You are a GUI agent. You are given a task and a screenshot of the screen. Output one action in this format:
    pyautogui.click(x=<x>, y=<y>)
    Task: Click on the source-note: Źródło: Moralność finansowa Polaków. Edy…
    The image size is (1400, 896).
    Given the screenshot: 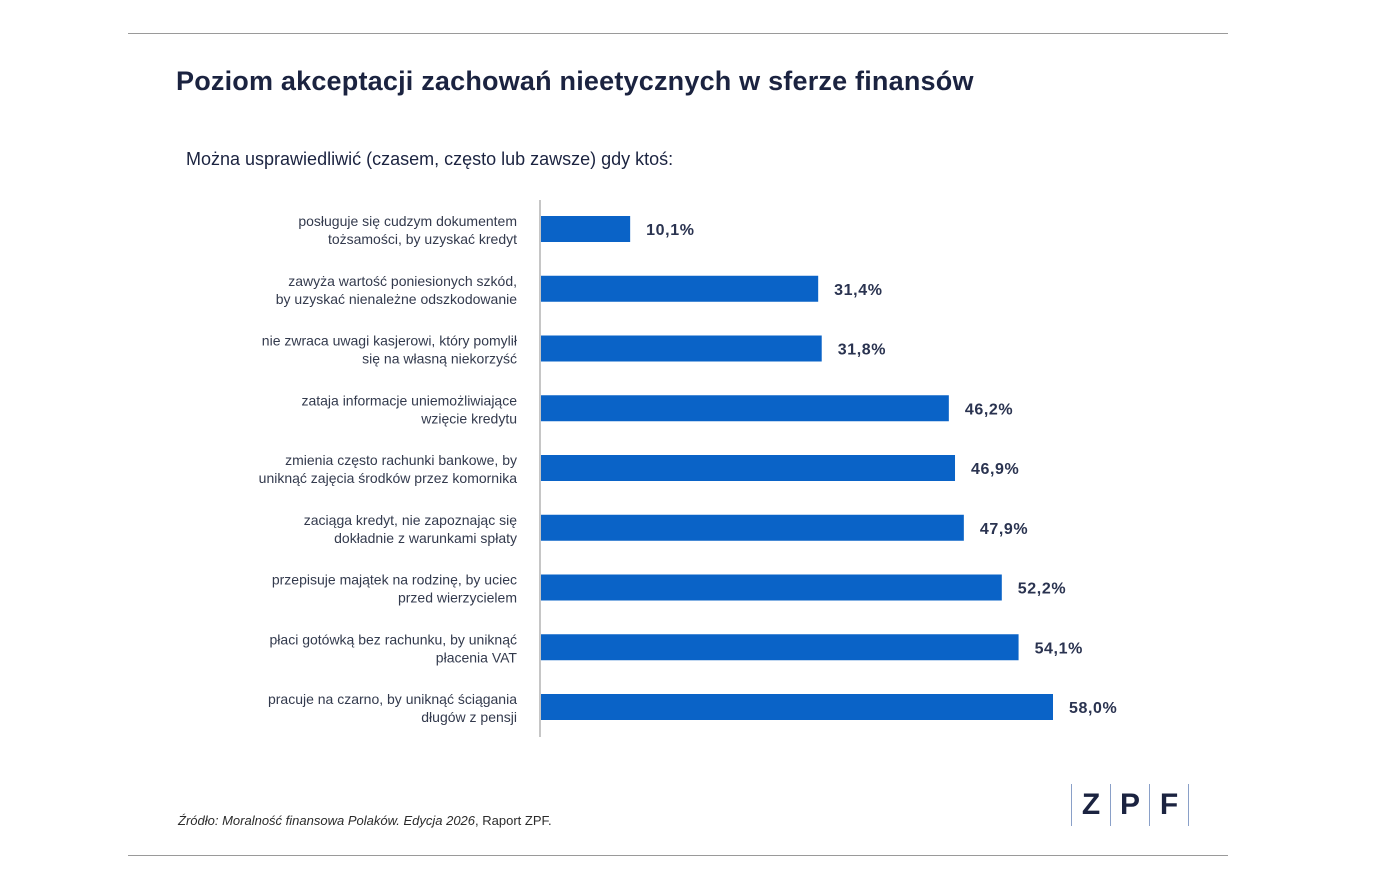 What is the action you would take?
    pyautogui.click(x=365, y=820)
    